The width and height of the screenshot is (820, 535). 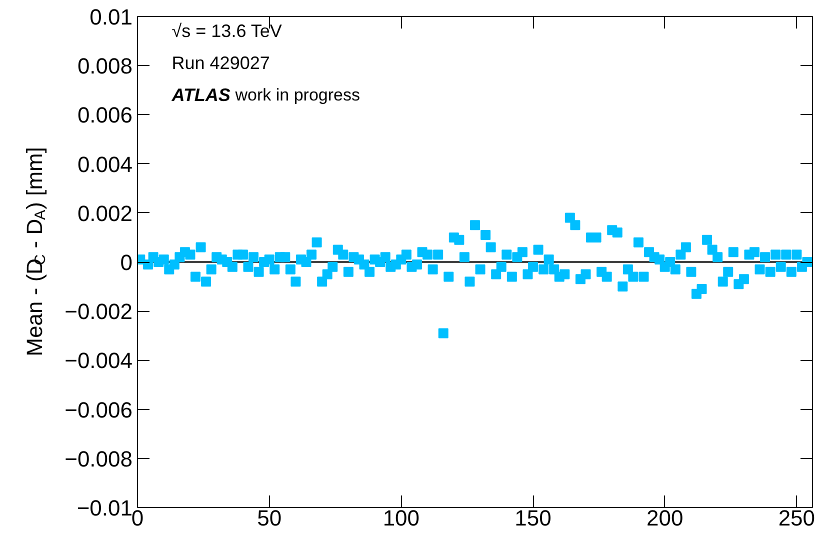 I want to click on x-tick-label: 250, so click(x=797, y=518).